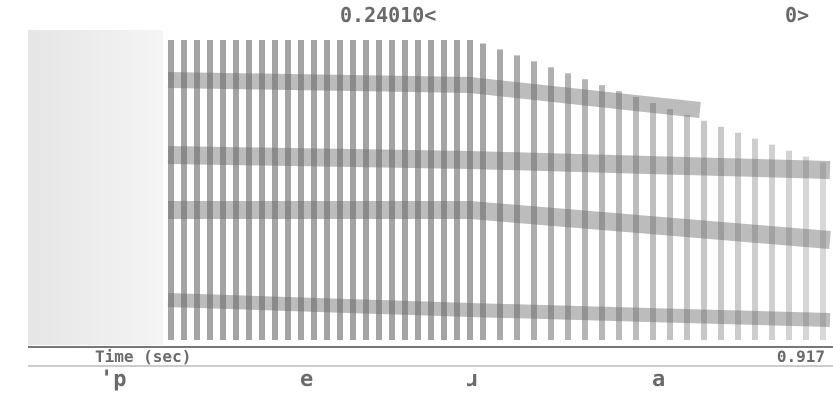 This screenshot has height=396, width=833. Describe the element at coordinates (388, 15) in the screenshot. I see `cursor-readout: 0.24010<` at that location.